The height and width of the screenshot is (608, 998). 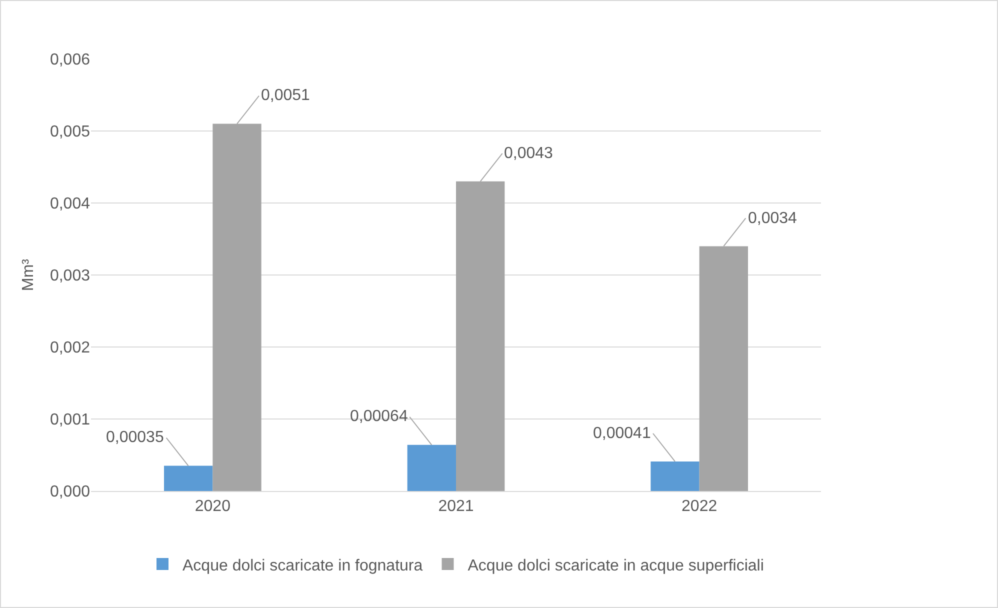 I want to click on data-label: 0,00041, so click(x=622, y=433).